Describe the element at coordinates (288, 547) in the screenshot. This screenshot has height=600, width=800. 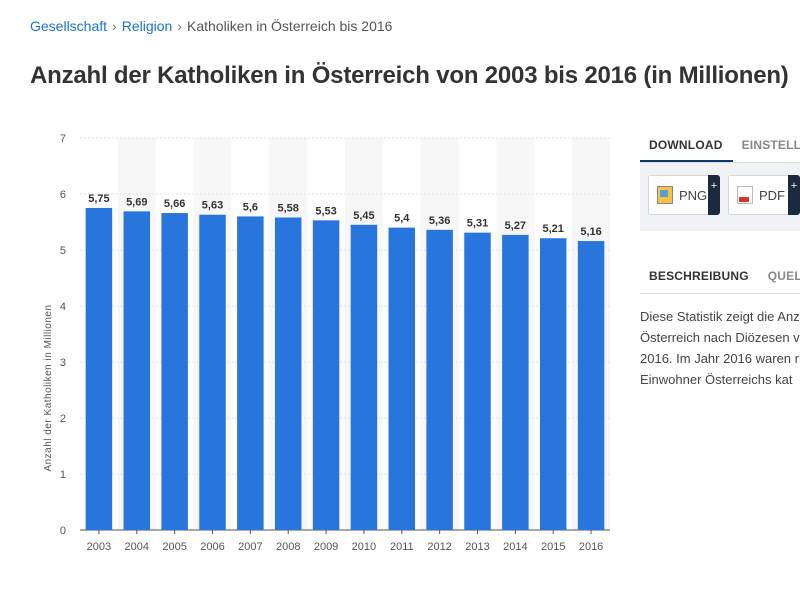
I see `chart-x-tick-label: 2008` at that location.